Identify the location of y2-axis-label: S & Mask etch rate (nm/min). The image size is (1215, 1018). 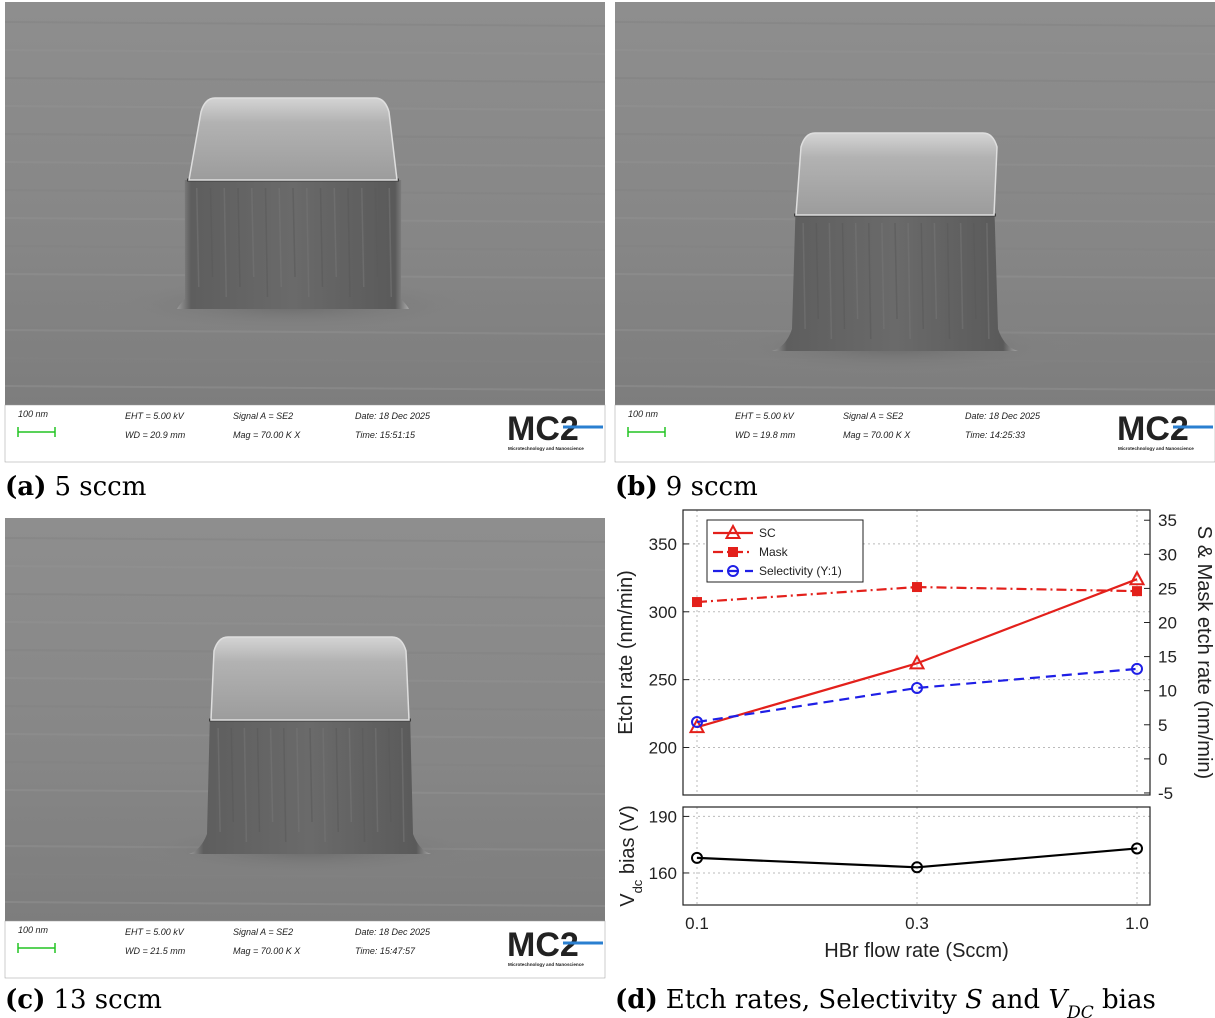
(1204, 652).